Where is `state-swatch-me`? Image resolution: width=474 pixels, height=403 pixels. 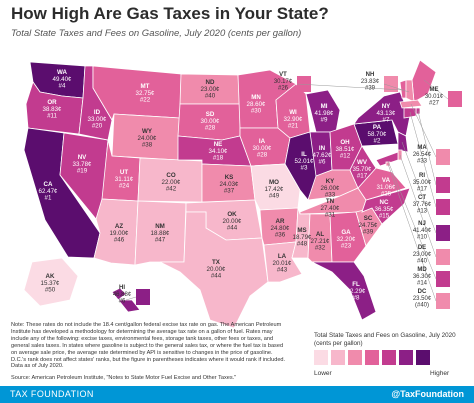 state-swatch-me is located at coordinates (455, 99).